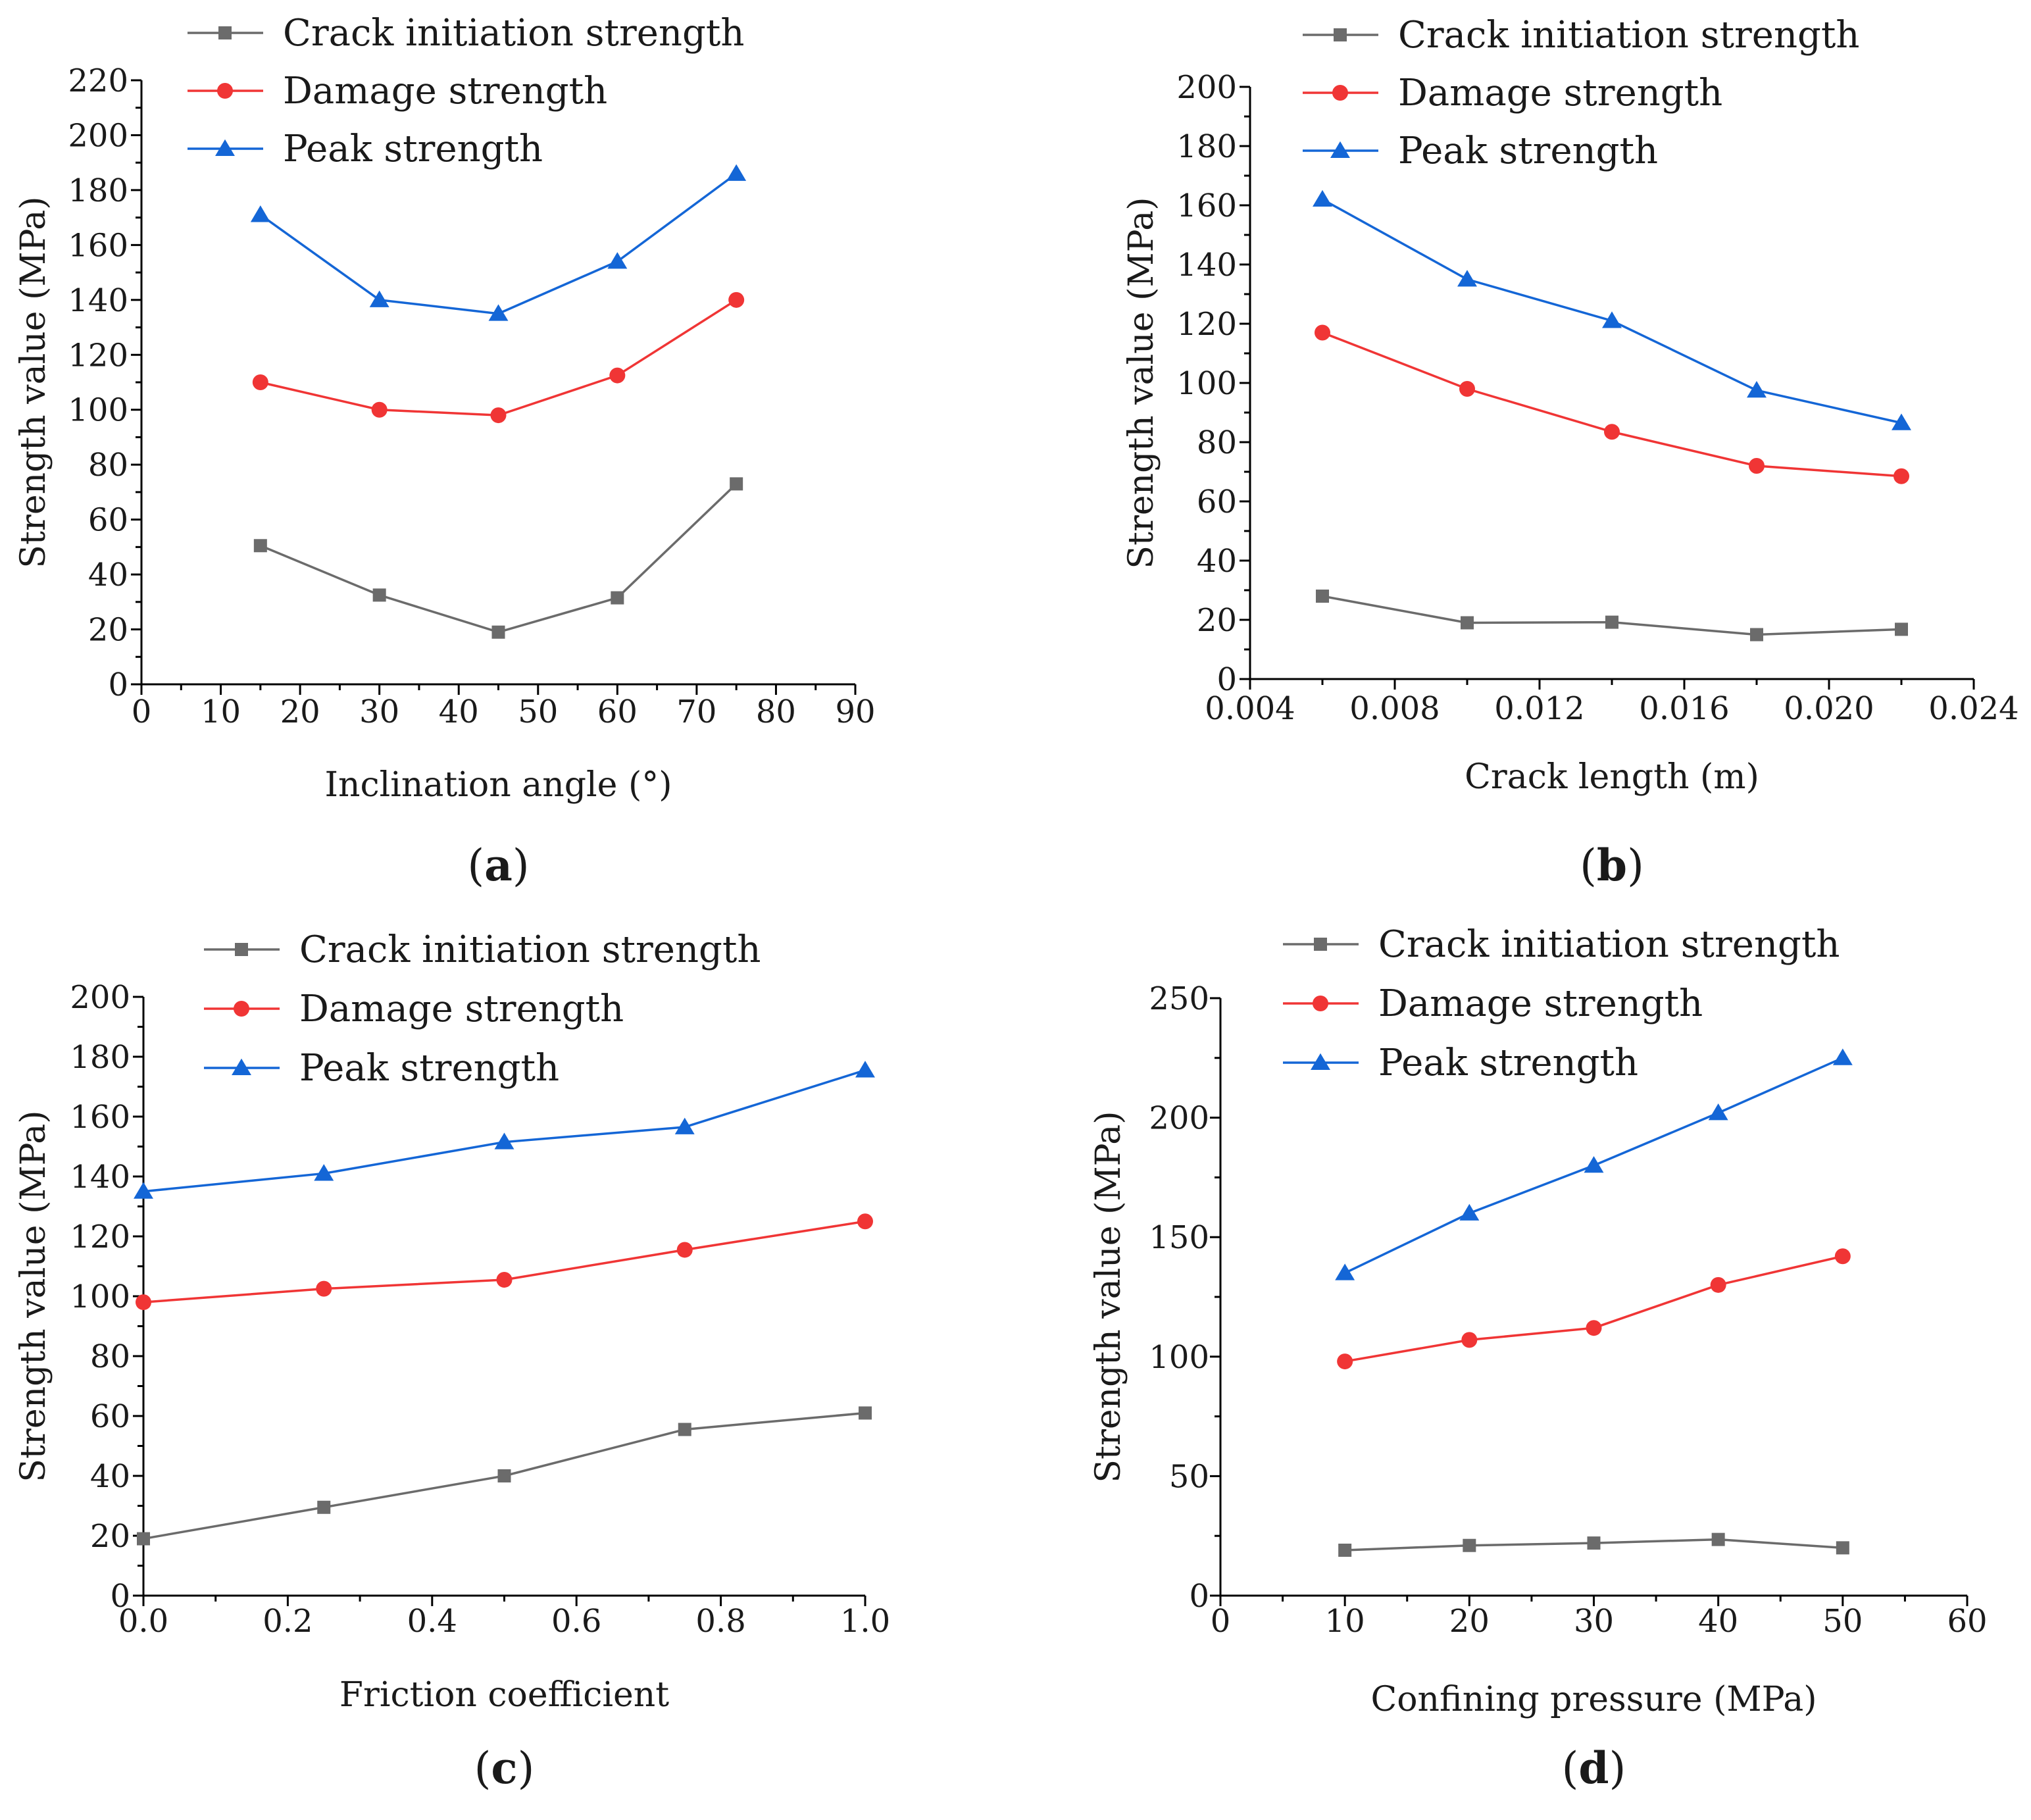  What do you see at coordinates (720, 1621) in the screenshot?
I see `x-tick-label: 0.8` at bounding box center [720, 1621].